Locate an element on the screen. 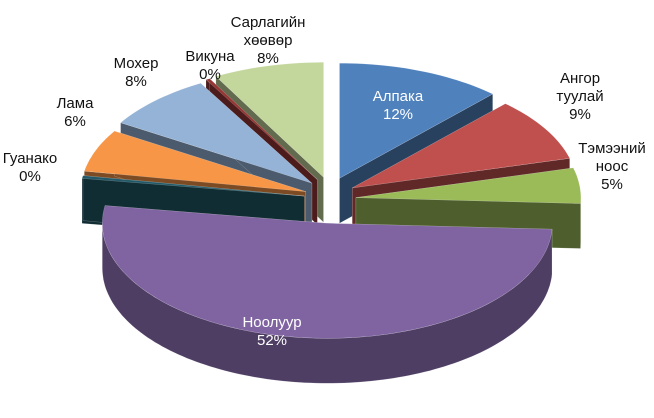  data-label: Сарлагийн хөөвөр 8% is located at coordinates (268, 41).